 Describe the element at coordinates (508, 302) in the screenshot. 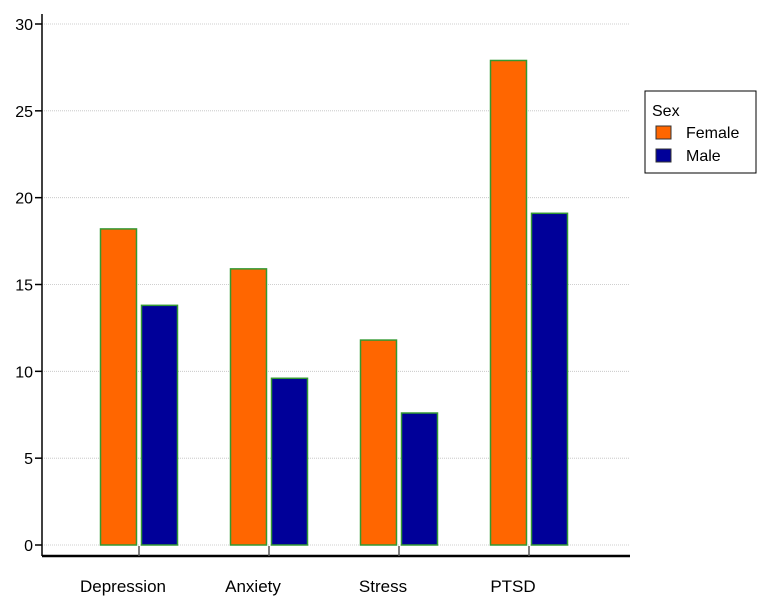

I see `bar-female-ptsd` at that location.